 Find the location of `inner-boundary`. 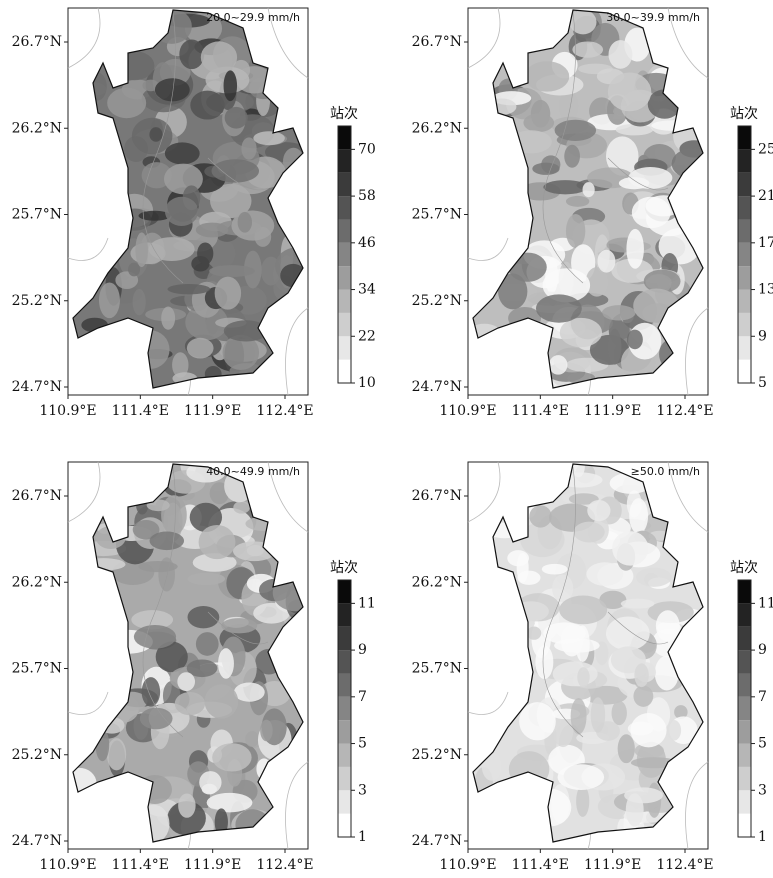

inner-boundary is located at coordinates (205, 148).